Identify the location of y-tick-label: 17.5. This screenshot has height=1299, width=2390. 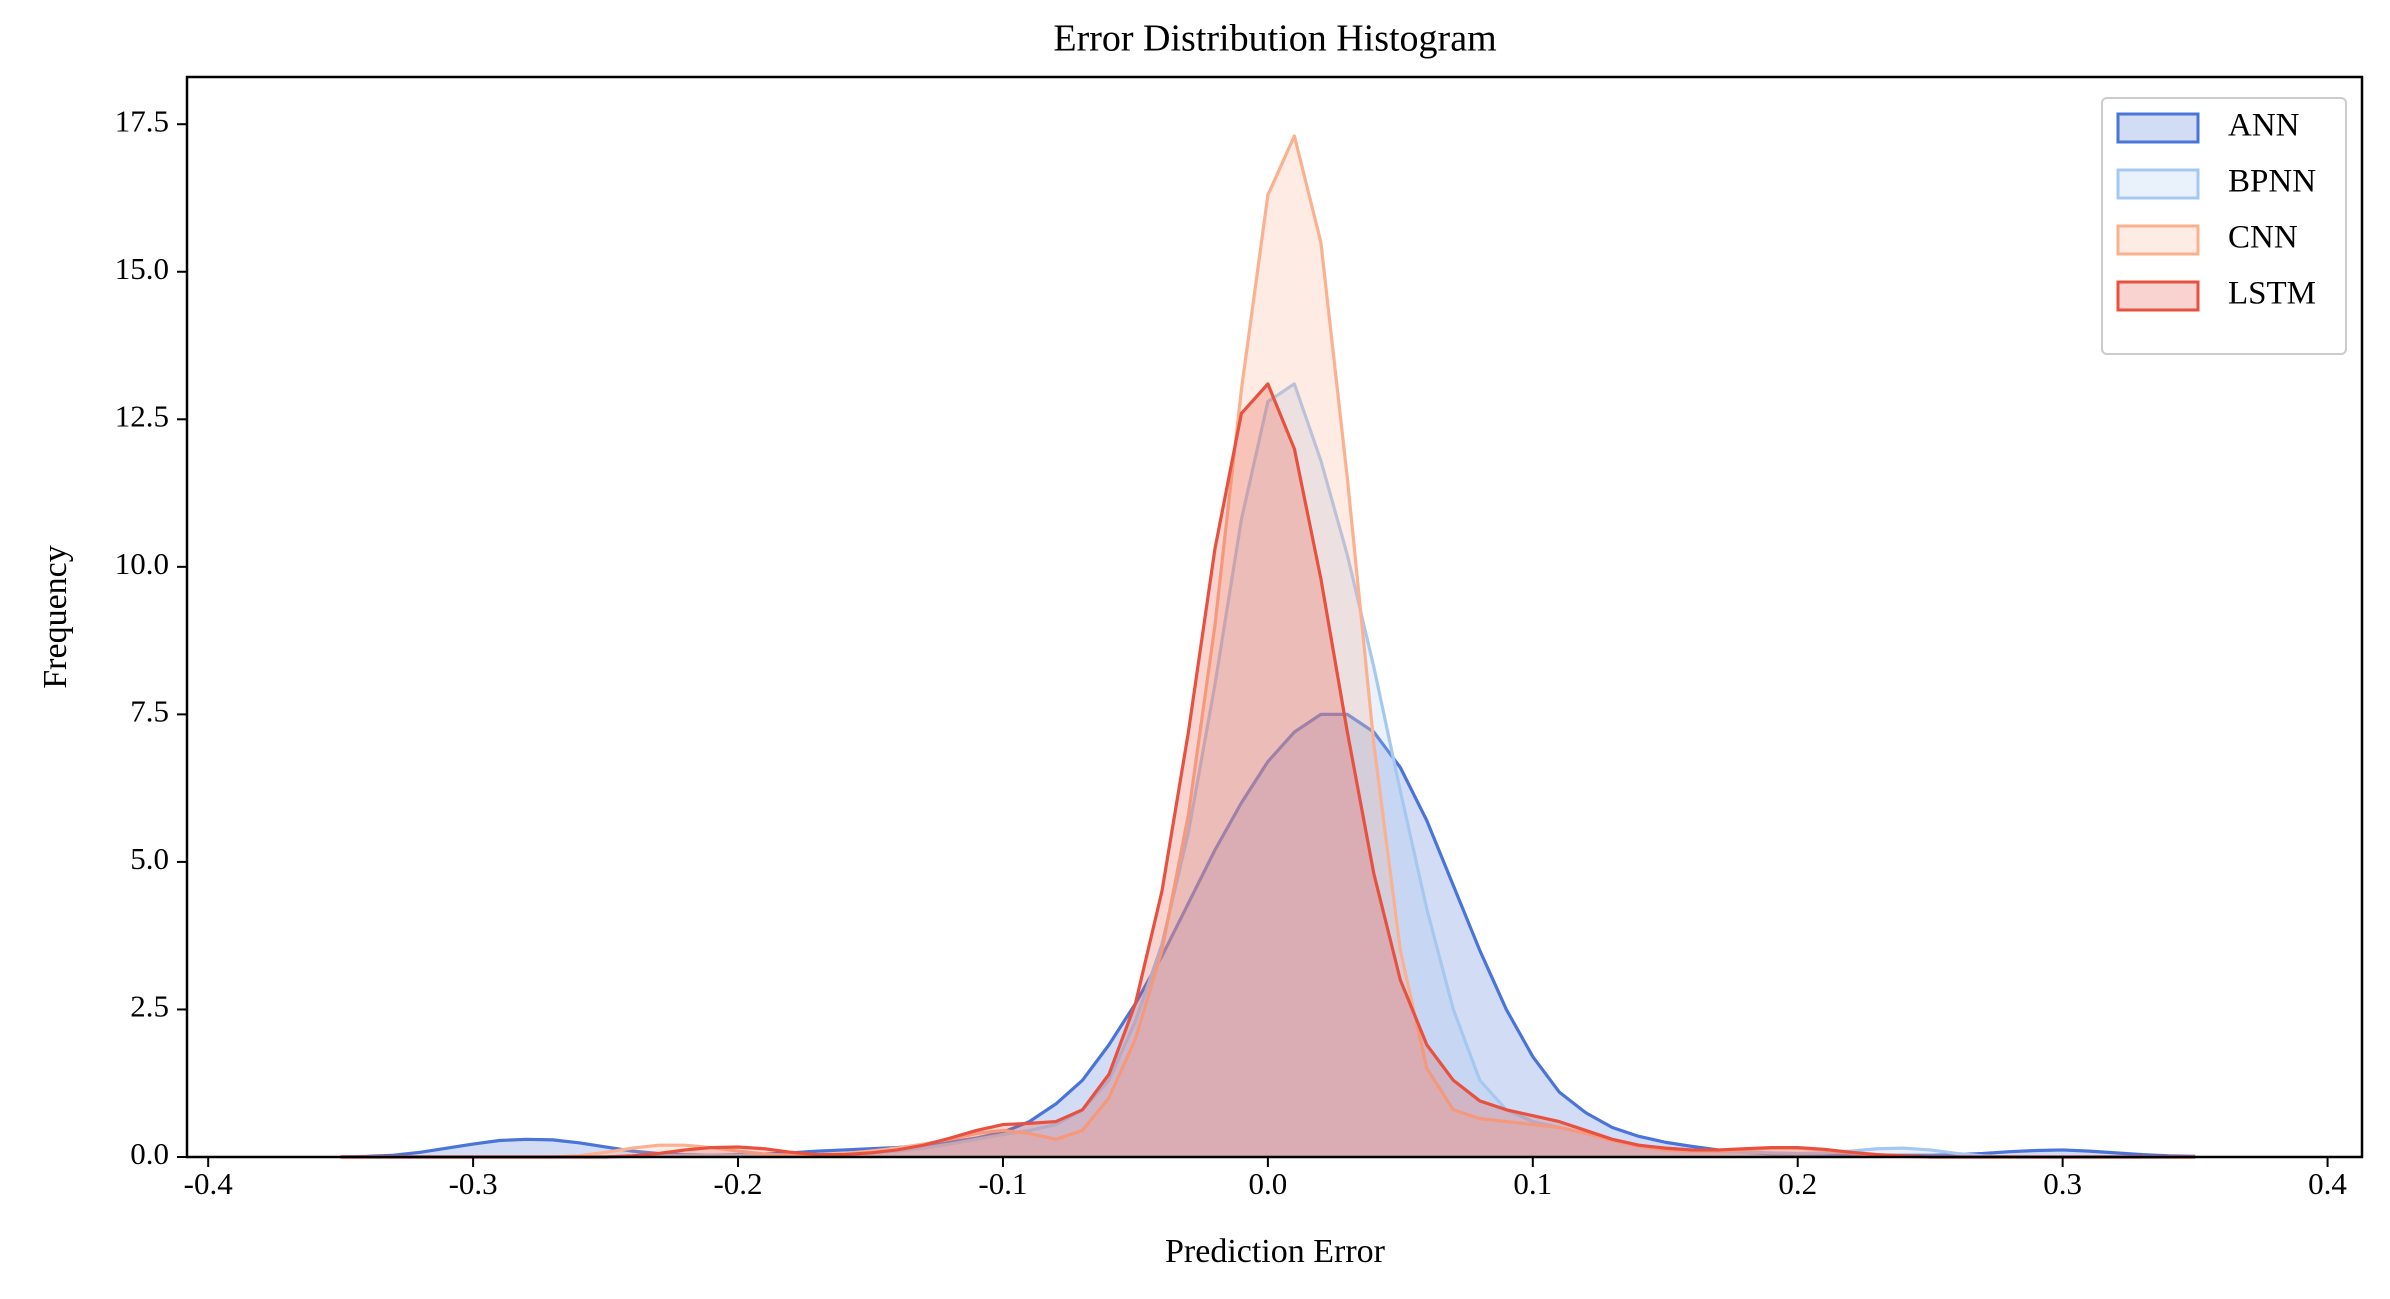
(142, 120).